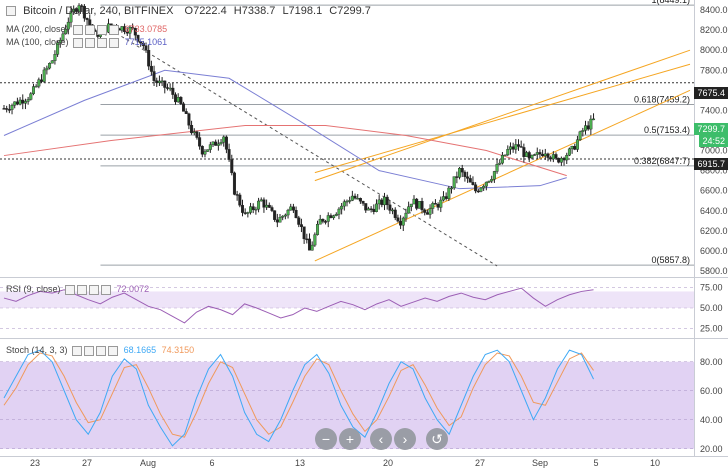  I want to click on zoom-in-button: +, so click(350, 439).